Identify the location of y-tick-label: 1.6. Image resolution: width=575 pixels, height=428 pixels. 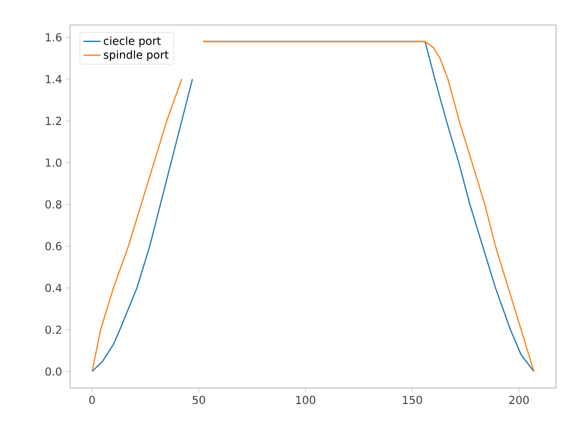
(54, 37).